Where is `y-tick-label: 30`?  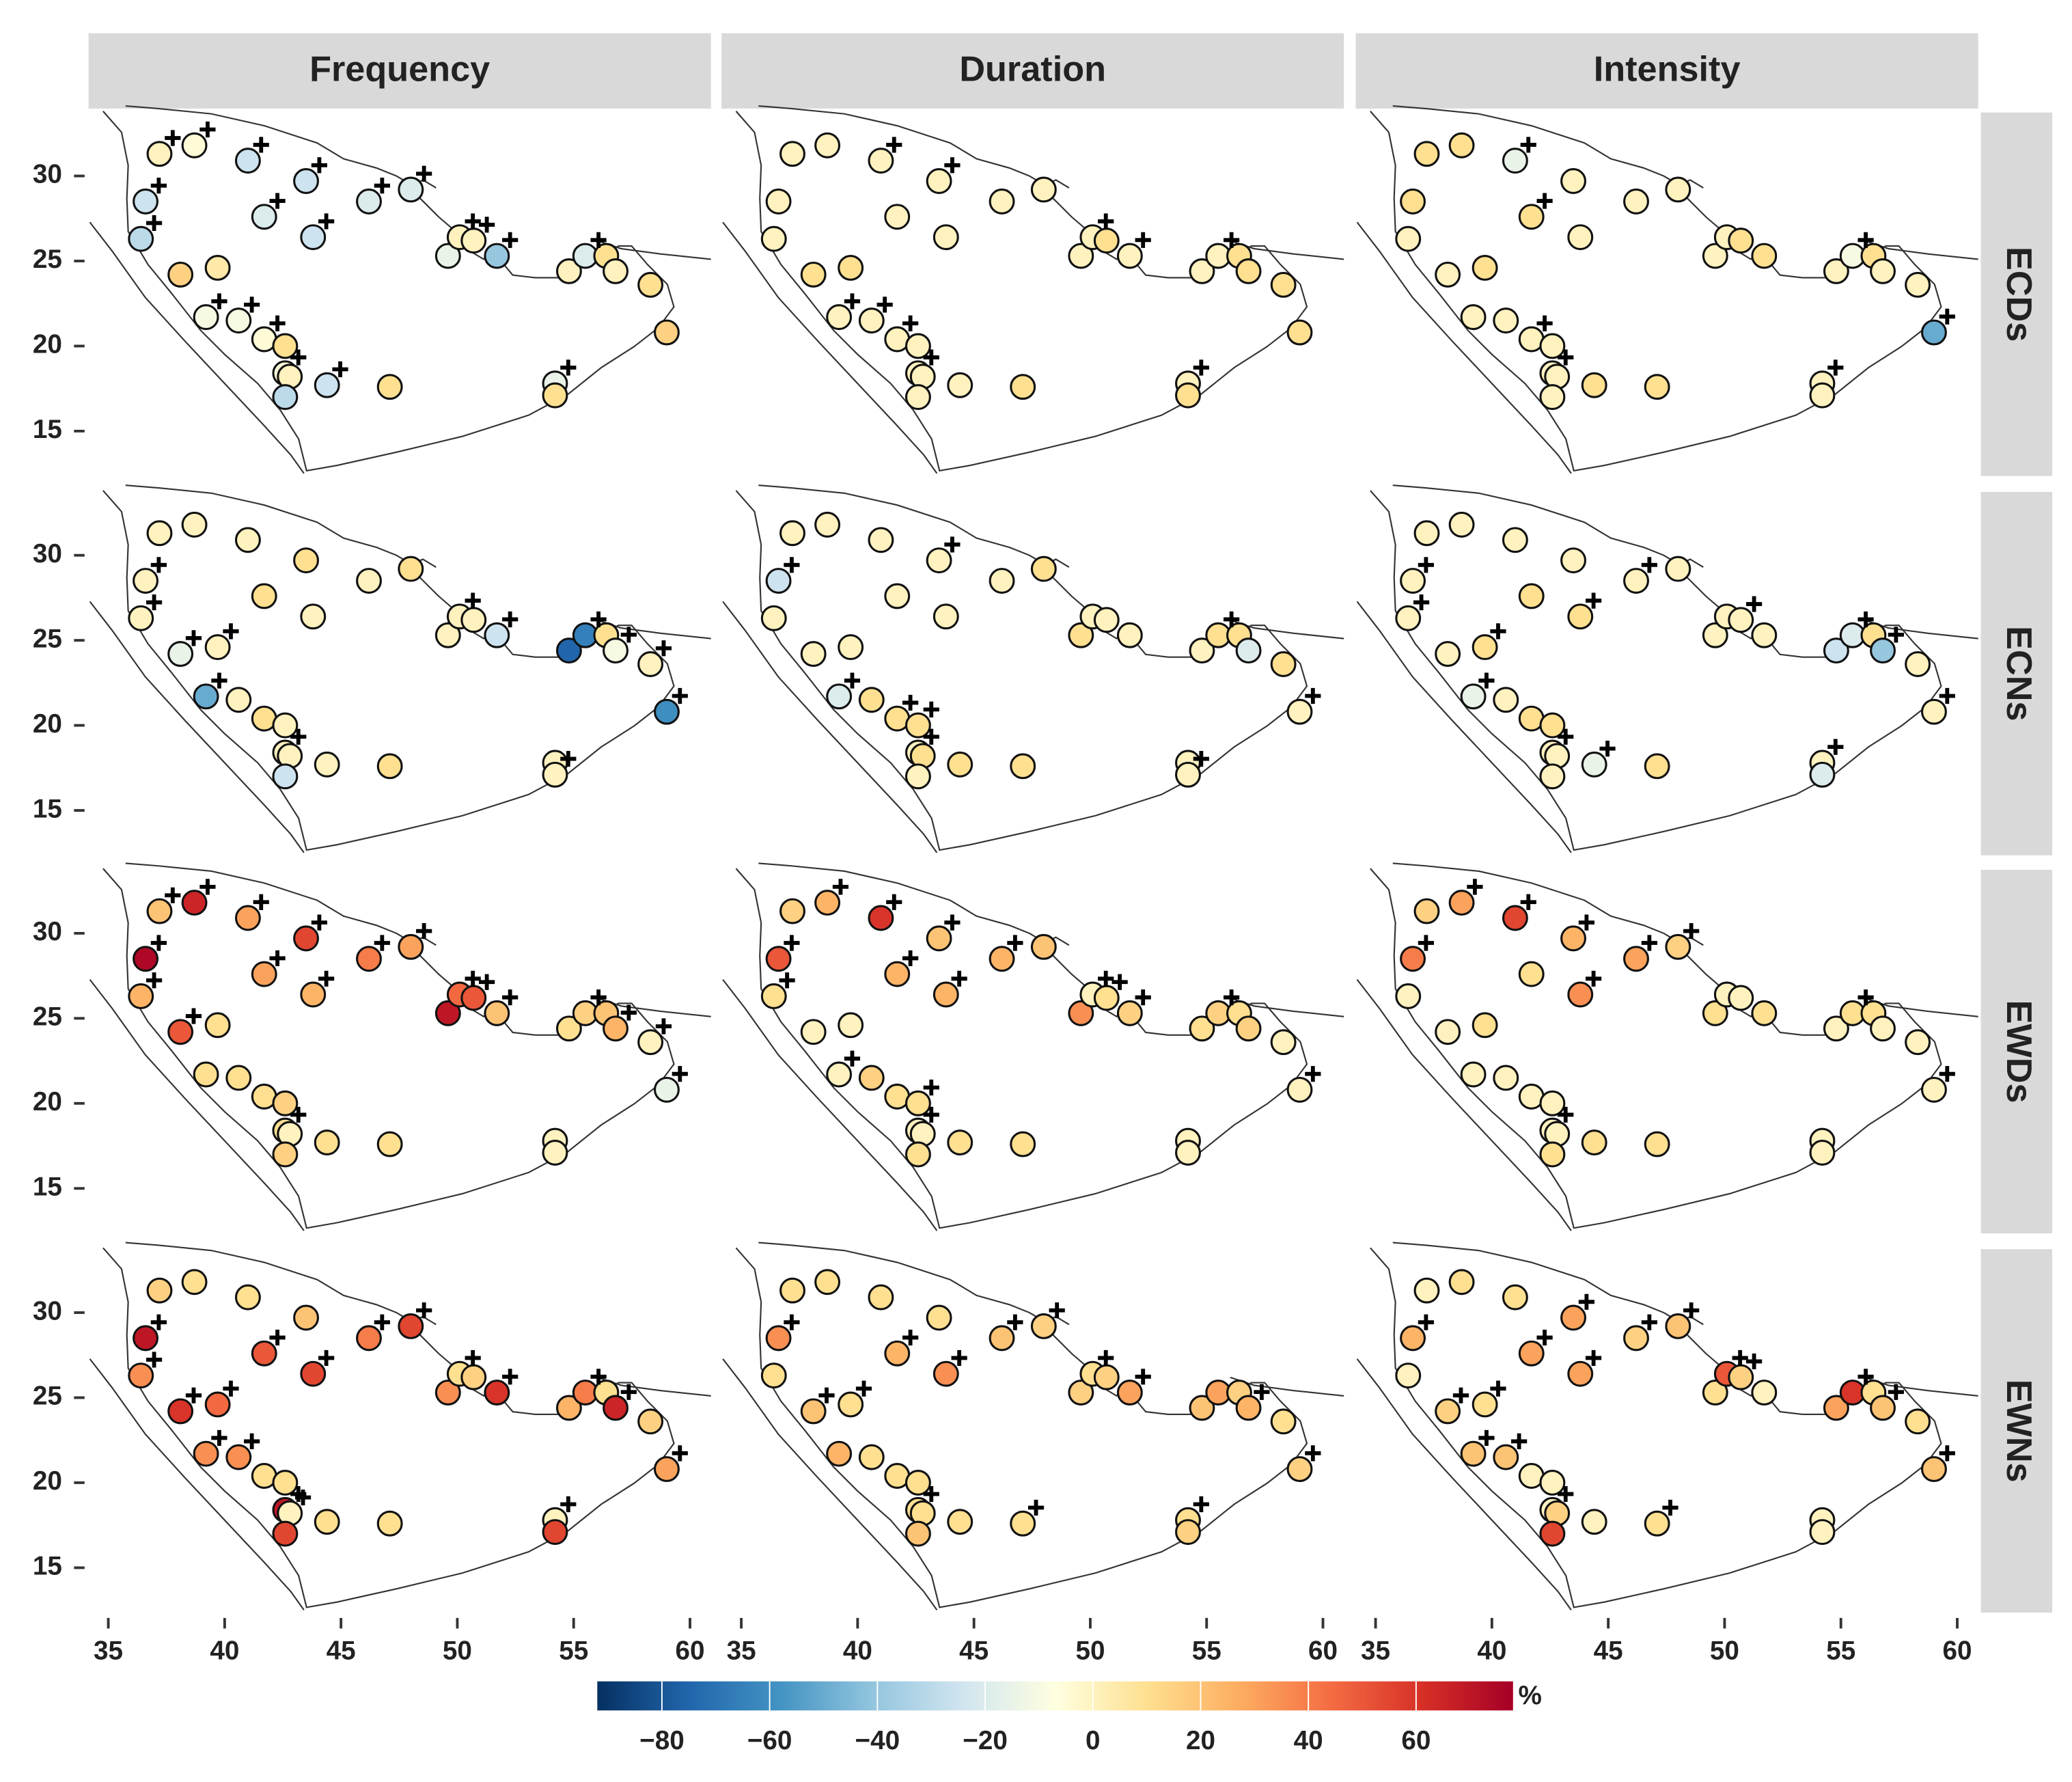 y-tick-label: 30 is located at coordinates (48, 1311).